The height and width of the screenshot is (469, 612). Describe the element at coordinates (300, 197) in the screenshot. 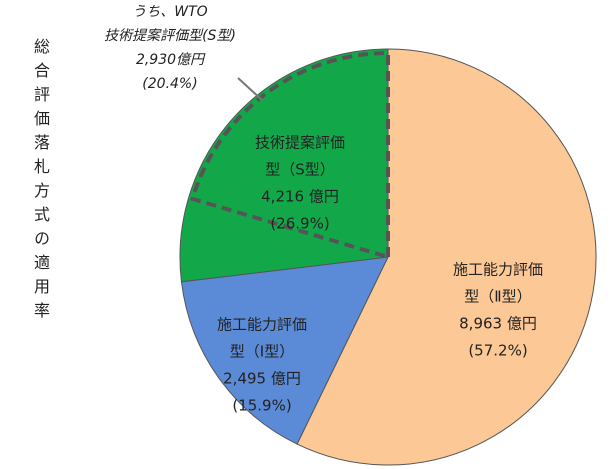

I see `slice-label: 4,216 億円` at that location.